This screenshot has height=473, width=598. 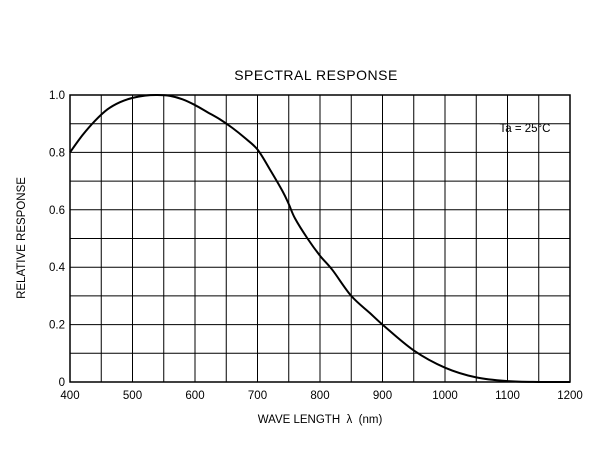 What do you see at coordinates (316, 75) in the screenshot?
I see `chart-title: SPECTRAL RESPONSE` at bounding box center [316, 75].